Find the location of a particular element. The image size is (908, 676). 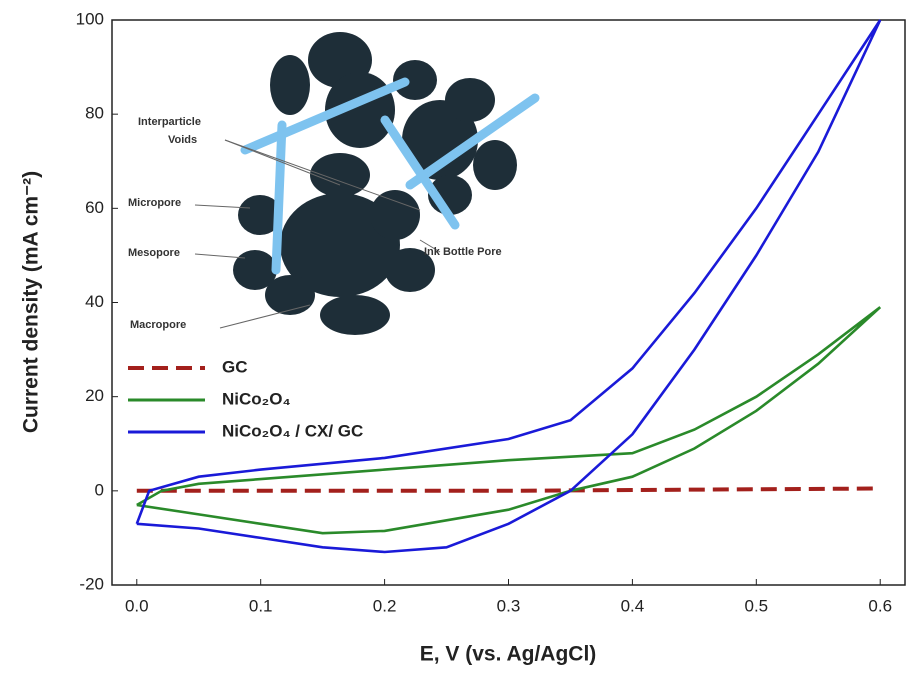

y-tick-label: 0 is located at coordinates (99, 489).